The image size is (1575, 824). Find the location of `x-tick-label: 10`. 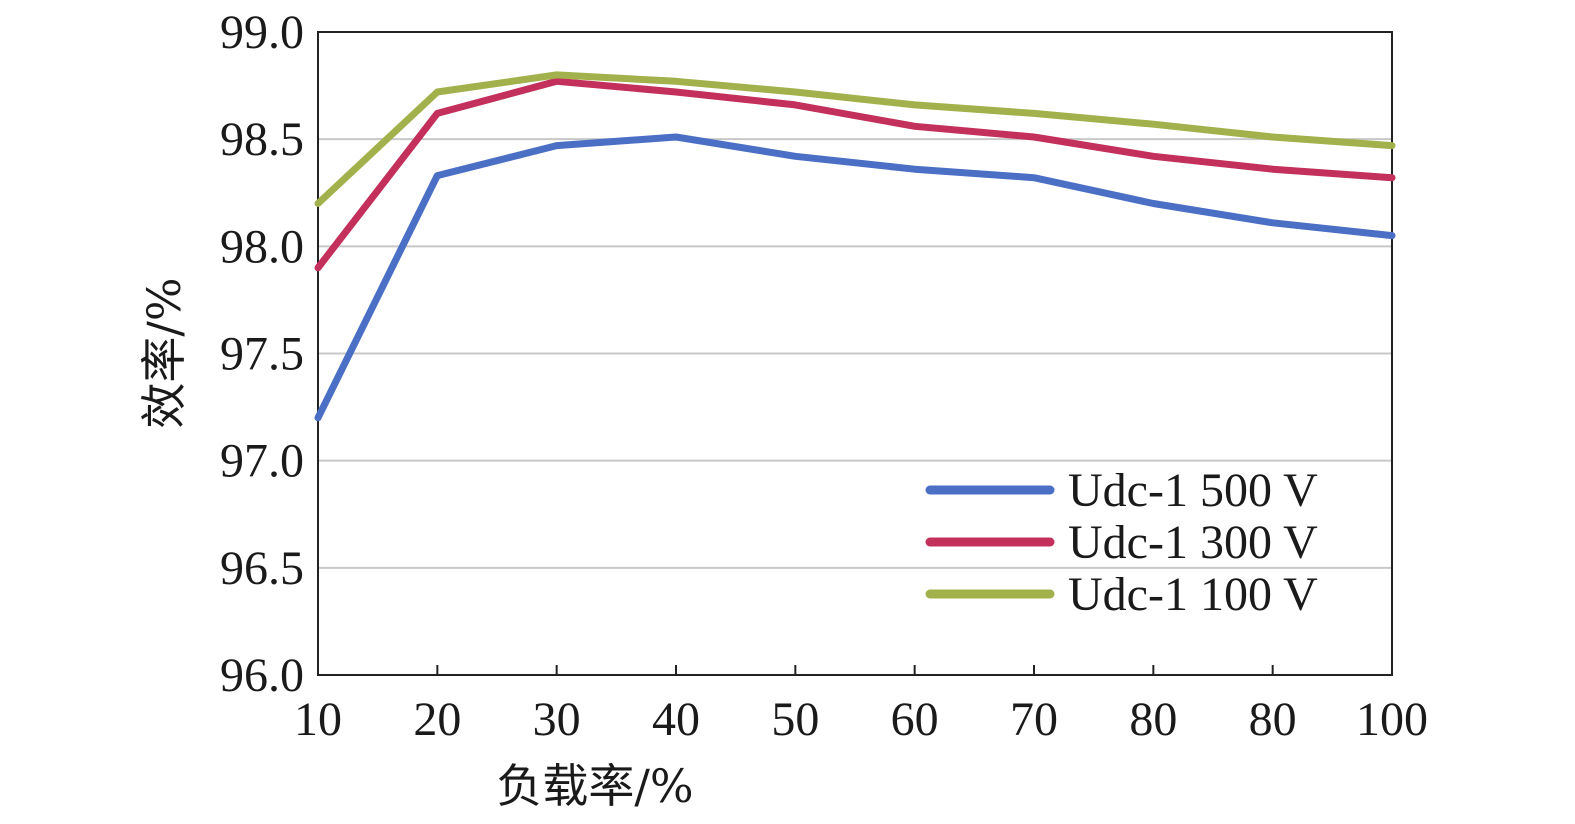

x-tick-label: 10 is located at coordinates (318, 719).